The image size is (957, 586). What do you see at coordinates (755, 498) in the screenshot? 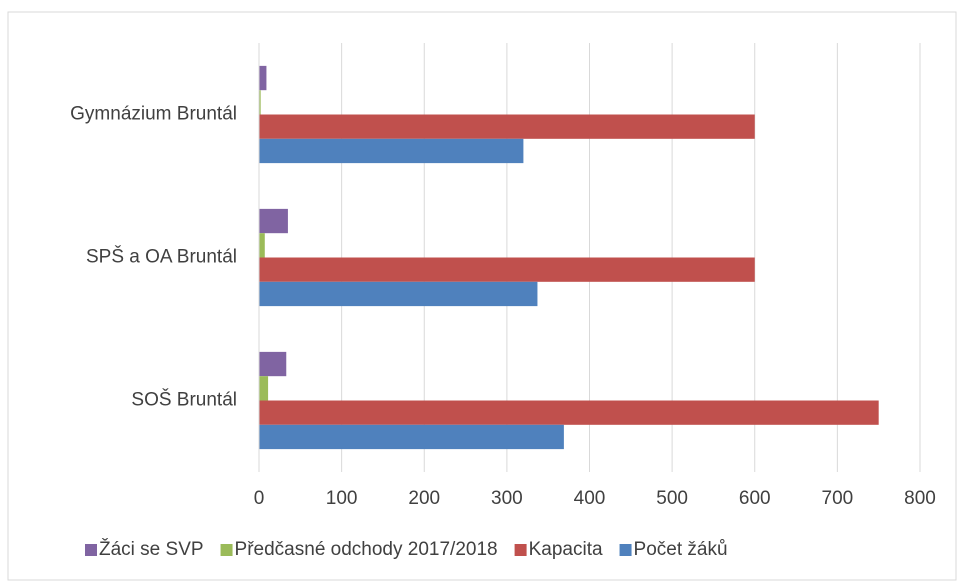
I see `x-tick-label: 600` at bounding box center [755, 498].